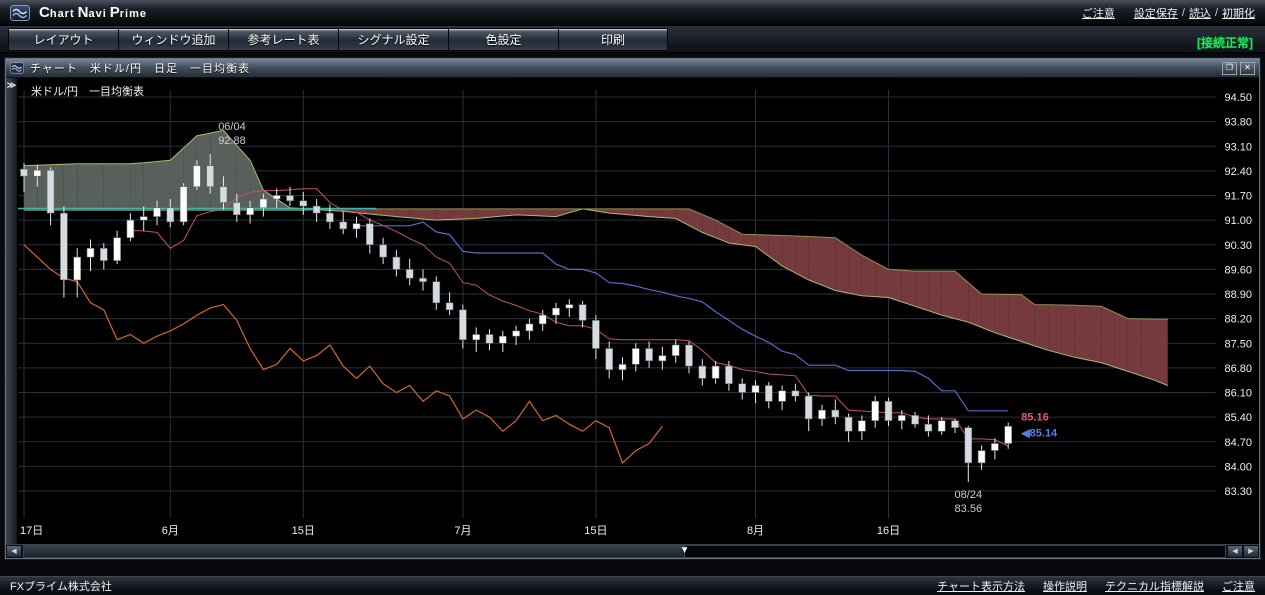  Describe the element at coordinates (1238, 587) in the screenshot. I see `footer-link-4: ご注意` at that location.